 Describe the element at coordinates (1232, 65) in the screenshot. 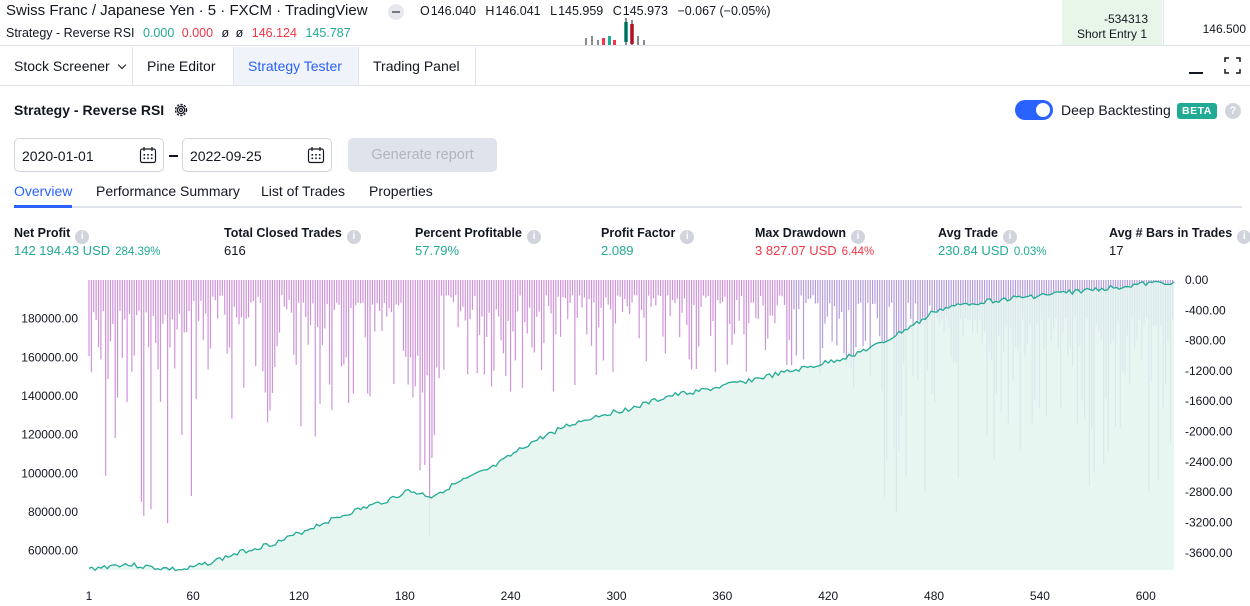

I see `maximize-icon` at that location.